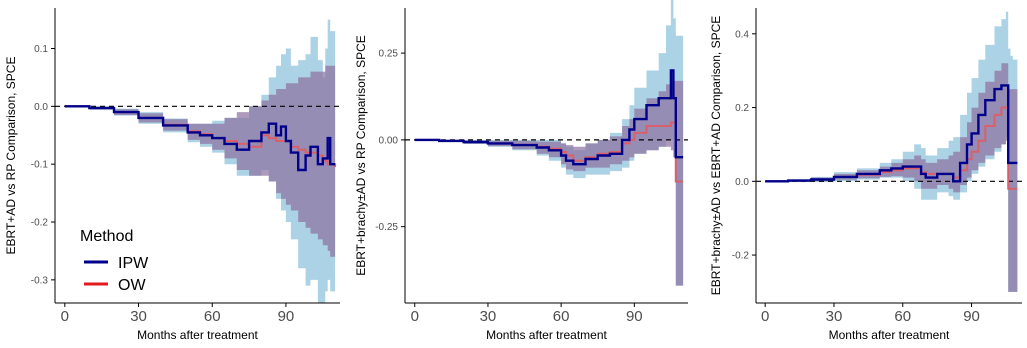 This screenshot has height=348, width=1027. What do you see at coordinates (132, 285) in the screenshot?
I see `legend-label-ow: OW` at bounding box center [132, 285].